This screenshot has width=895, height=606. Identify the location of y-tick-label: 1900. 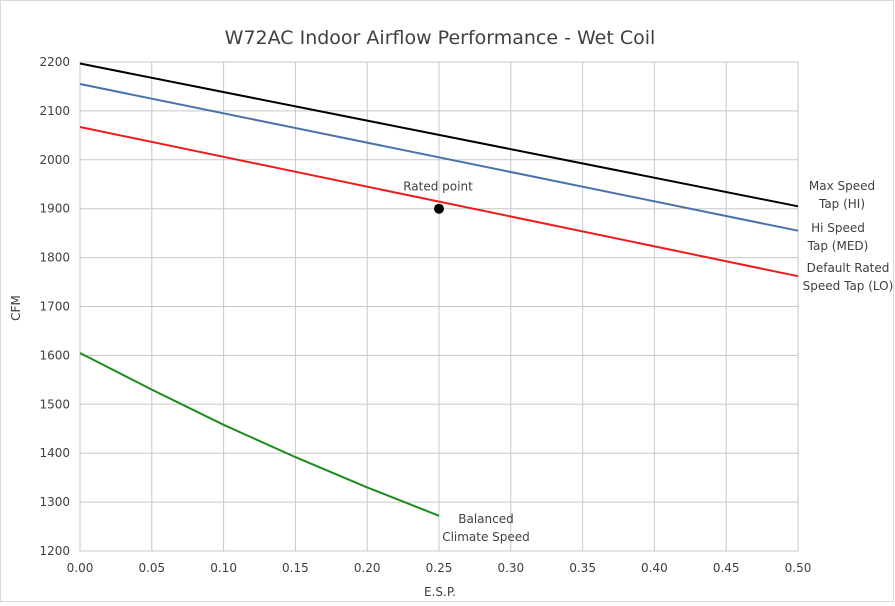
(54, 209).